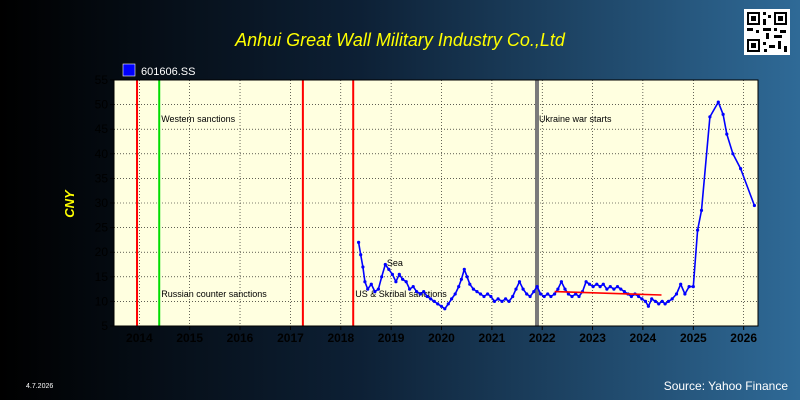 This screenshot has height=400, width=800. What do you see at coordinates (102, 277) in the screenshot?
I see `y-tick-label: 15` at bounding box center [102, 277].